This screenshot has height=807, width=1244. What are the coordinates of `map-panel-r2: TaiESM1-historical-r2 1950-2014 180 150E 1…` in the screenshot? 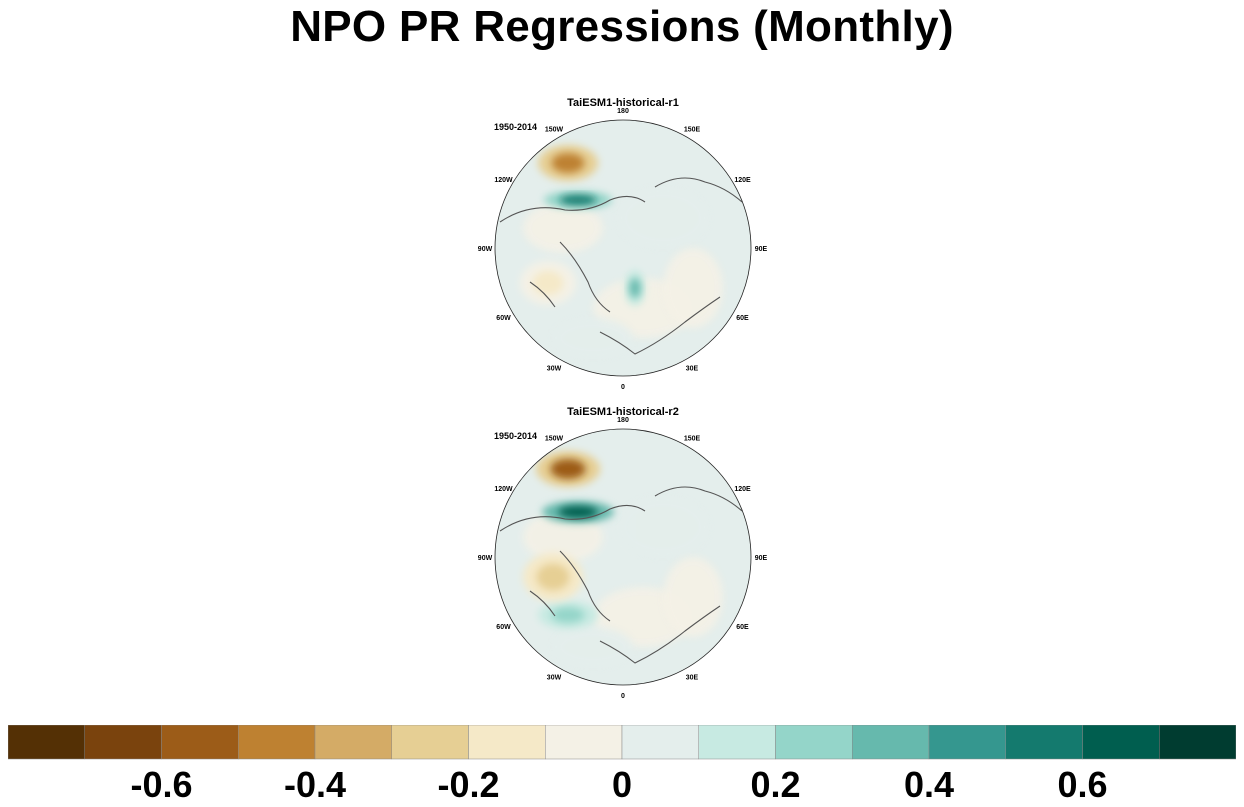 It's located at (622, 551).